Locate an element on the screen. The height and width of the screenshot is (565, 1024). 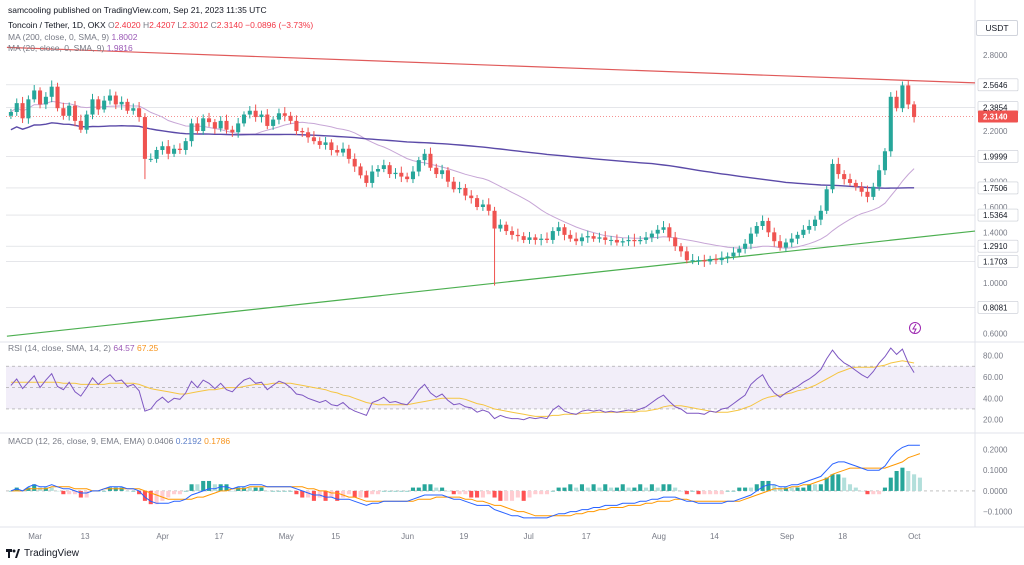
x-tick-label: Aug is located at coordinates (659, 536).